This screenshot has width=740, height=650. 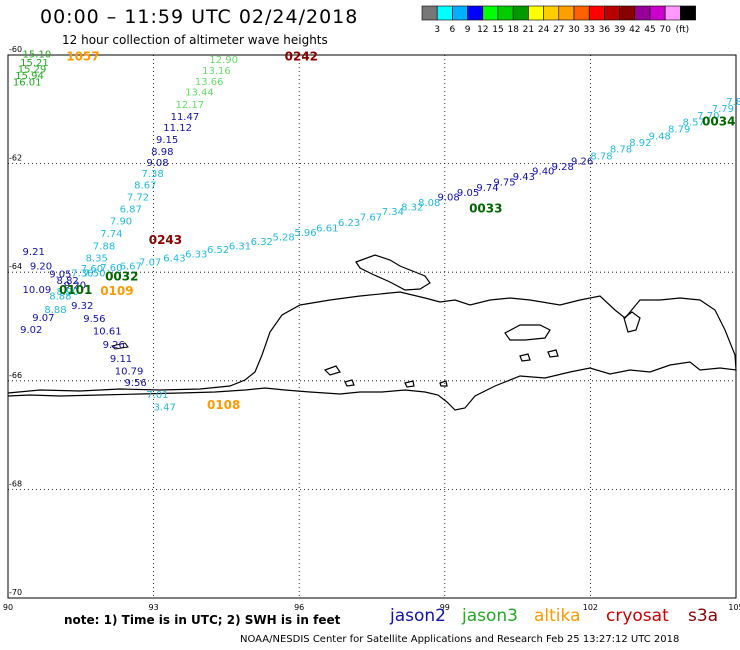 I want to click on legend-label: 42, so click(x=634, y=30).